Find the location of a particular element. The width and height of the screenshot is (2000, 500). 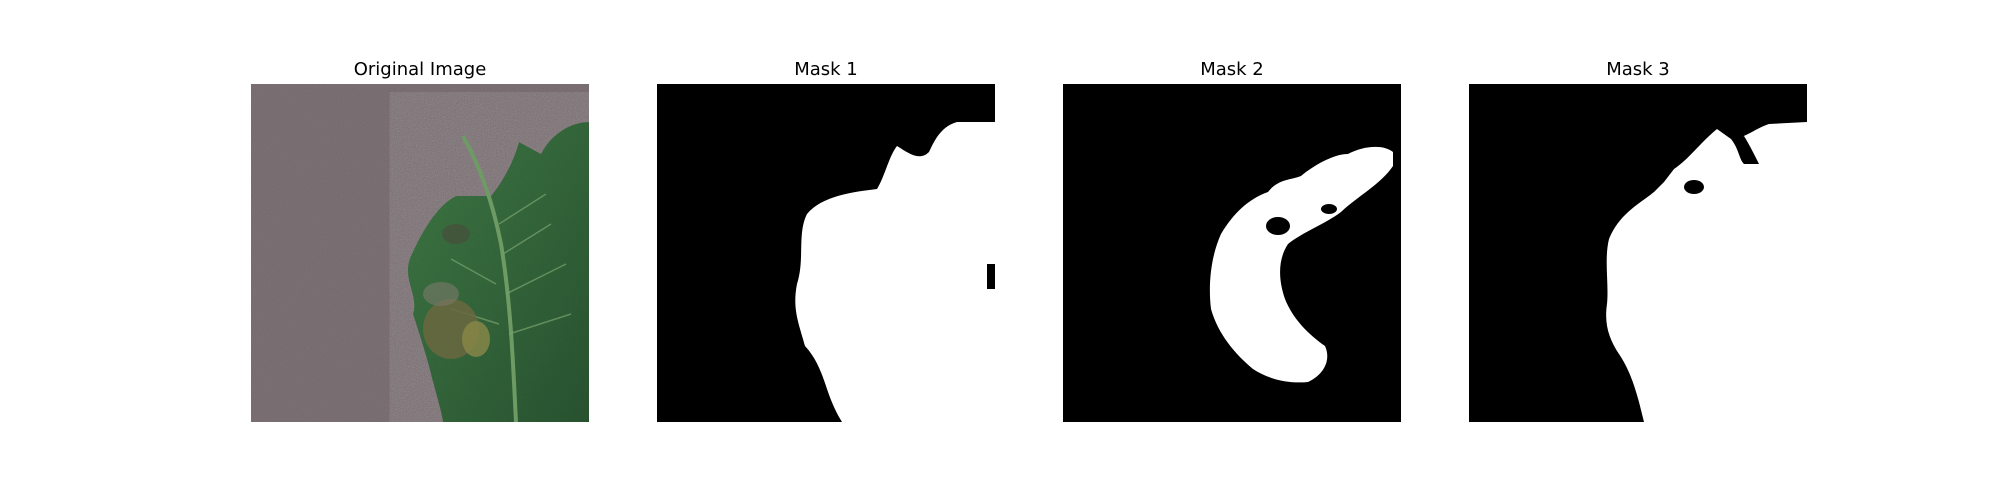

mask-3-image is located at coordinates (1638, 253).